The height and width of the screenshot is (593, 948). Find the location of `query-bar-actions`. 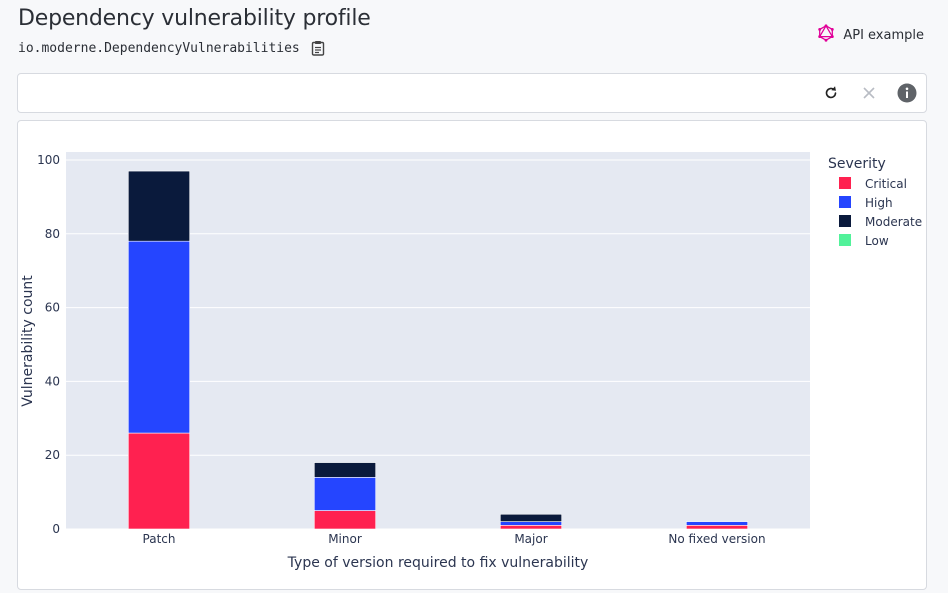

query-bar-actions is located at coordinates (869, 93).